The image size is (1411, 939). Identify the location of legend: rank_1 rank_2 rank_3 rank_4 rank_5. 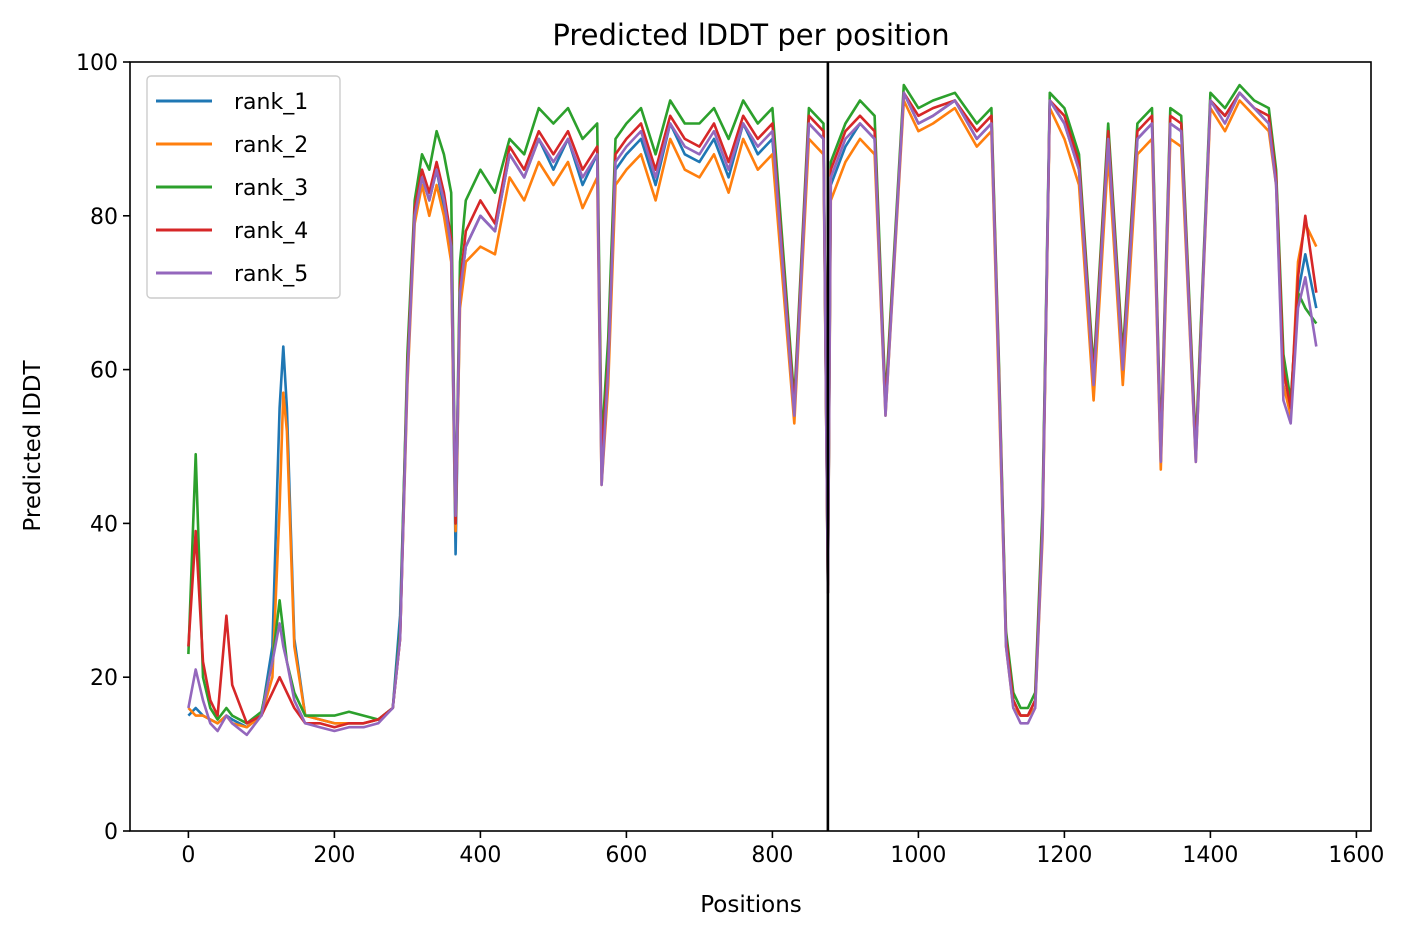
(243, 187).